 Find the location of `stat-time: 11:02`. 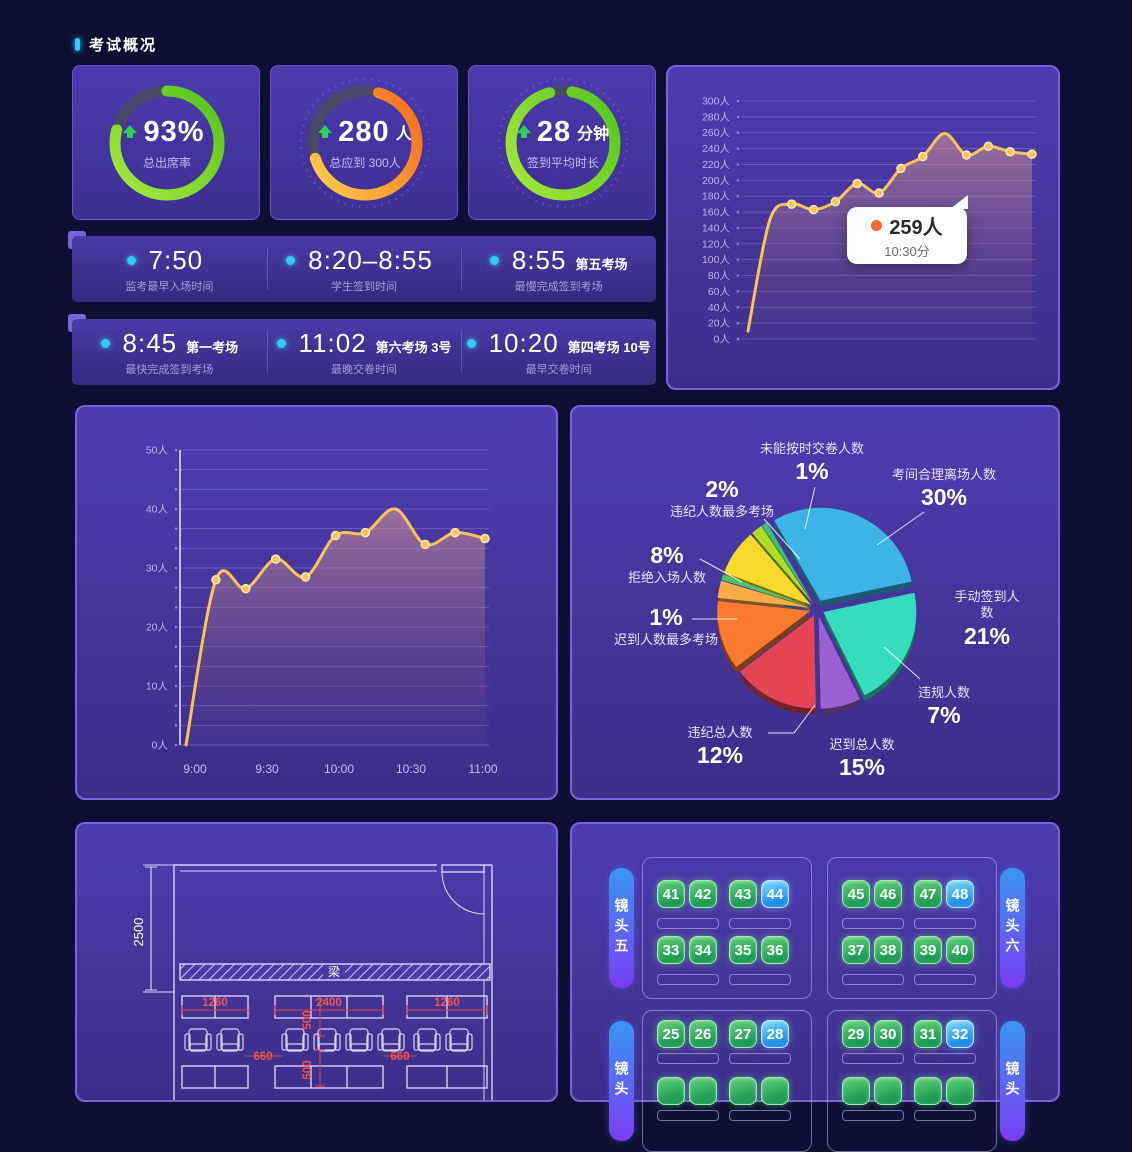

stat-time: 11:02 is located at coordinates (332, 342).